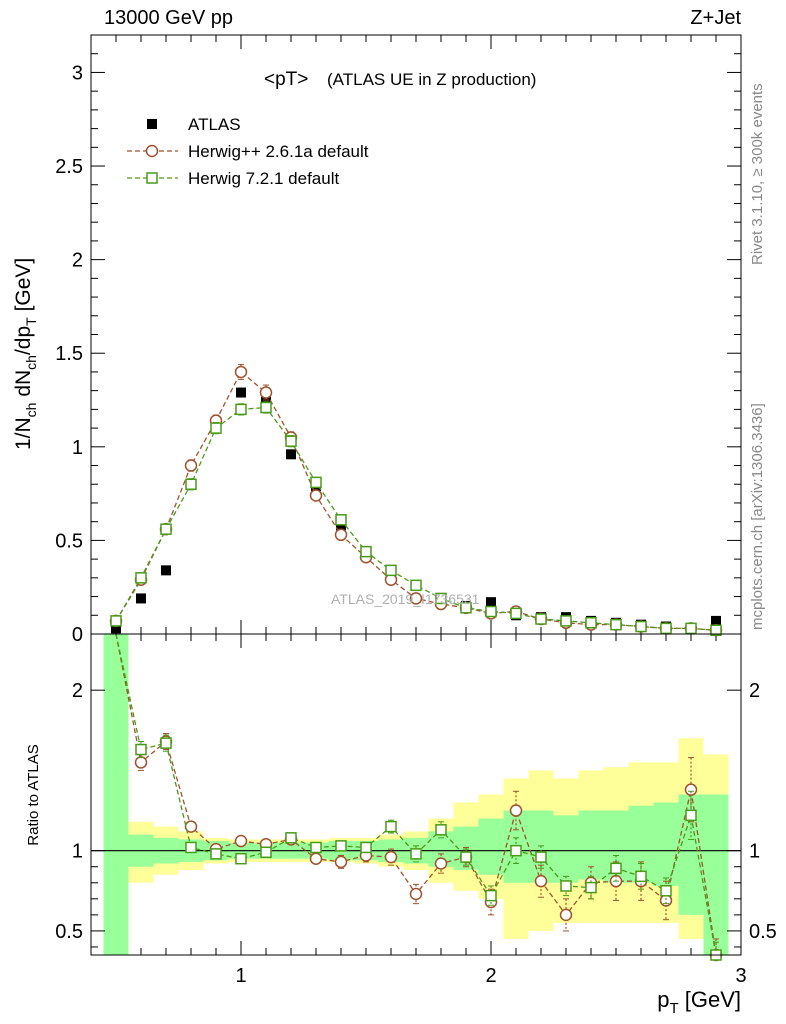 This screenshot has width=786, height=1024. Describe the element at coordinates (69, 354) in the screenshot. I see `y-tick-label: 1.5` at that location.